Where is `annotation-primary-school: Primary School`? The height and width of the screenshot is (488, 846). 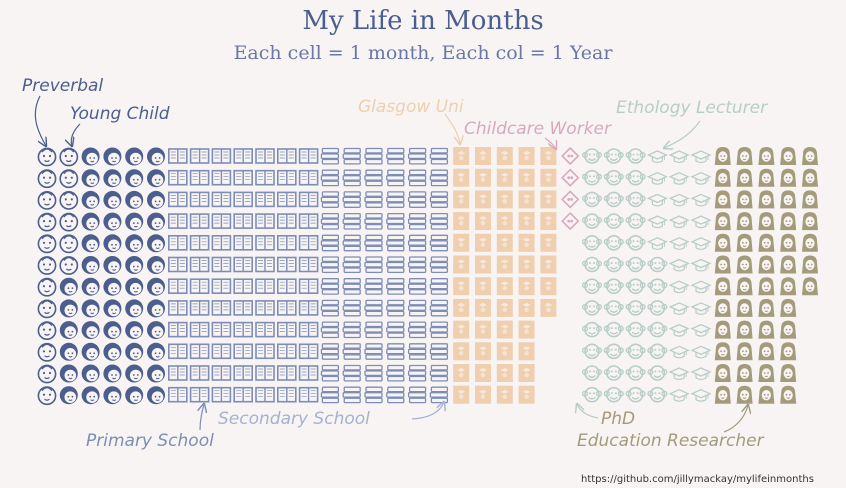 annotation-primary-school: Primary School is located at coordinates (150, 441).